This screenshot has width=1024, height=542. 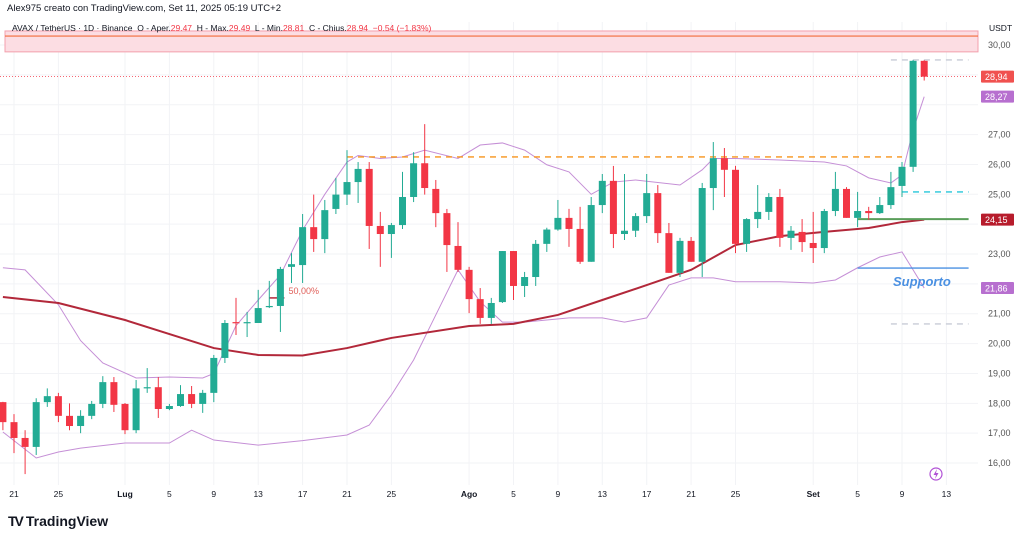 What do you see at coordinates (999, 164) in the screenshot?
I see `y-tick-label: 26,00` at bounding box center [999, 164].